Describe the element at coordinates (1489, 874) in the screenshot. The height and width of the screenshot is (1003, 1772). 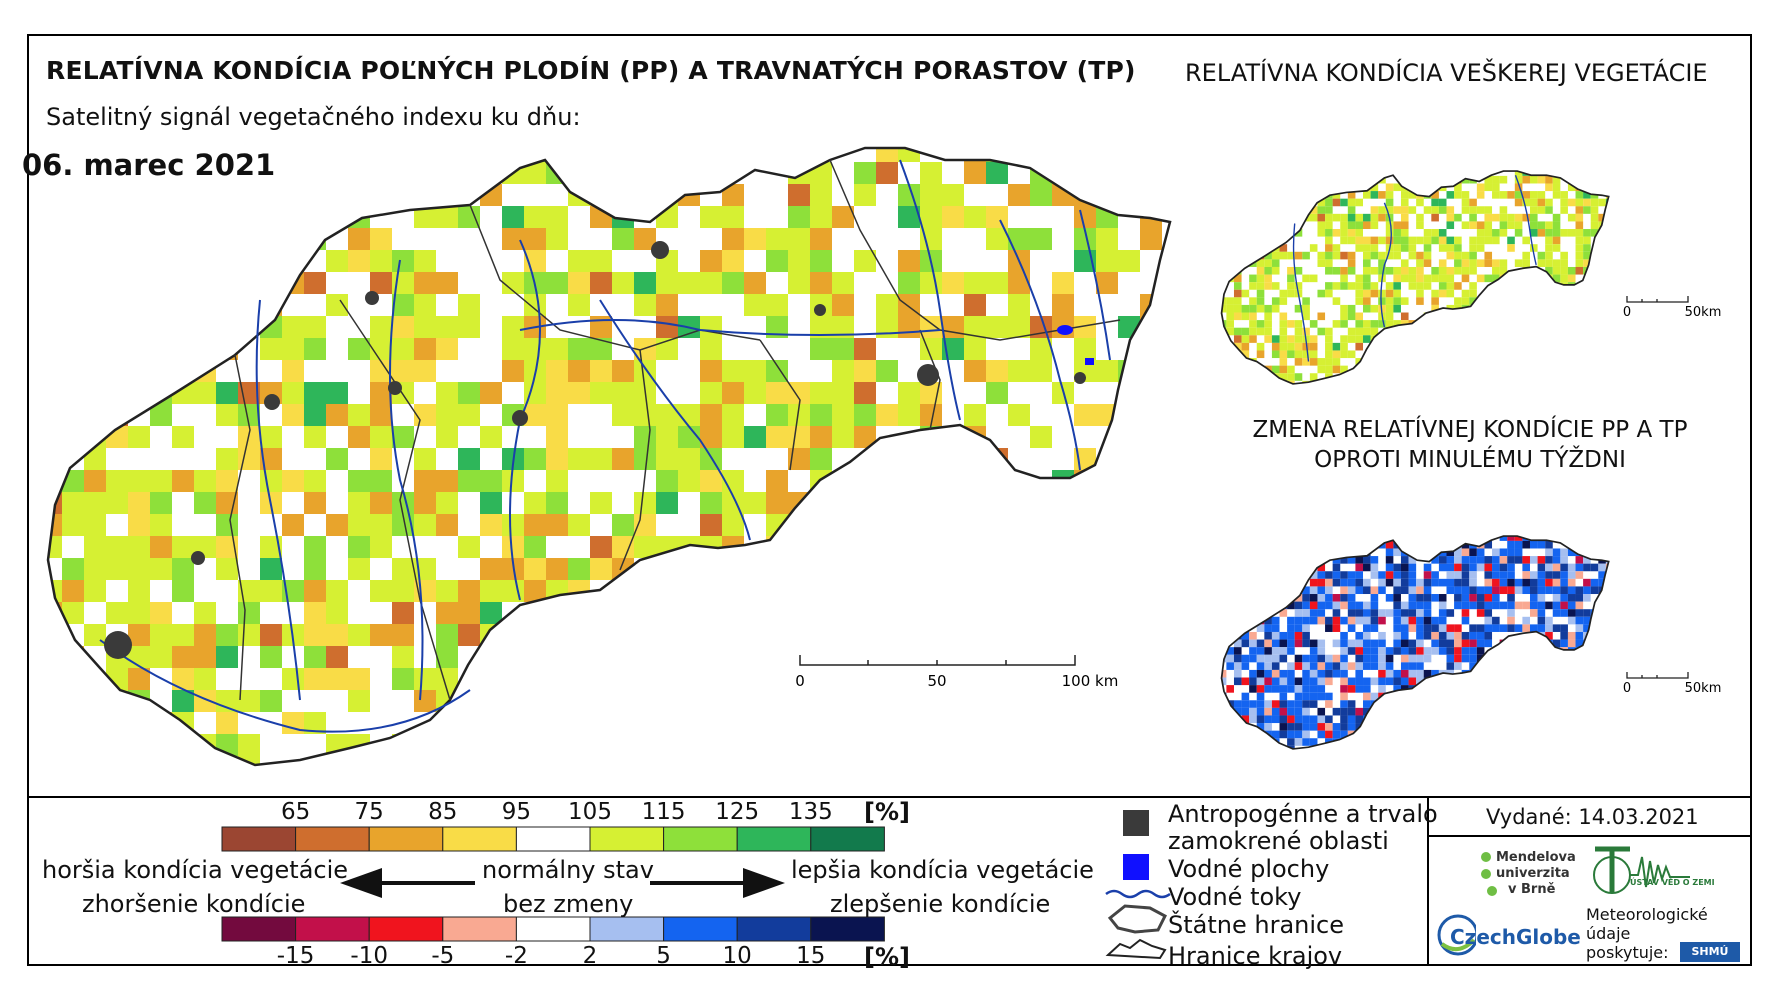
I see `mendelu-dots-icon` at that location.